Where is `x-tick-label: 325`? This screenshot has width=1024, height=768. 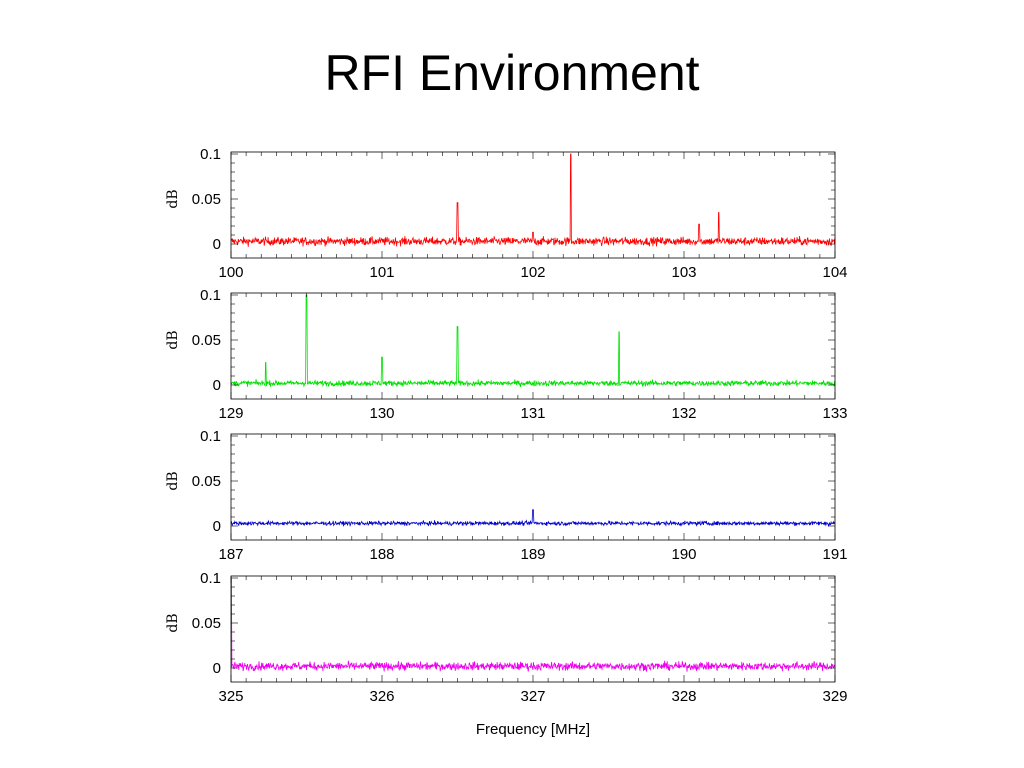
x-tick-label: 325 is located at coordinates (230, 696).